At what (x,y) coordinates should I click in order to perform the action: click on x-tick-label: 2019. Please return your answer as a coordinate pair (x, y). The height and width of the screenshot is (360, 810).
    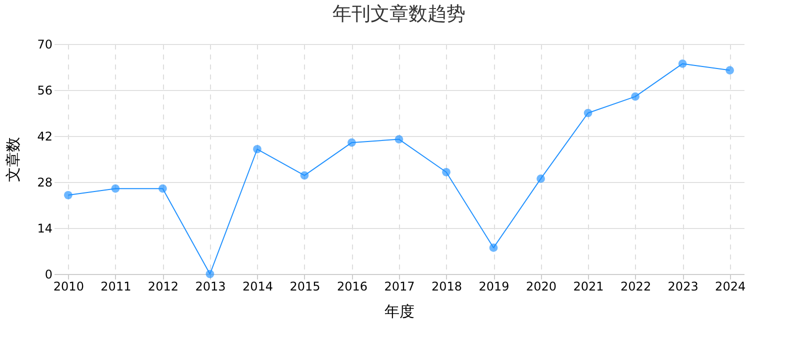
    Looking at the image, I should click on (494, 287).